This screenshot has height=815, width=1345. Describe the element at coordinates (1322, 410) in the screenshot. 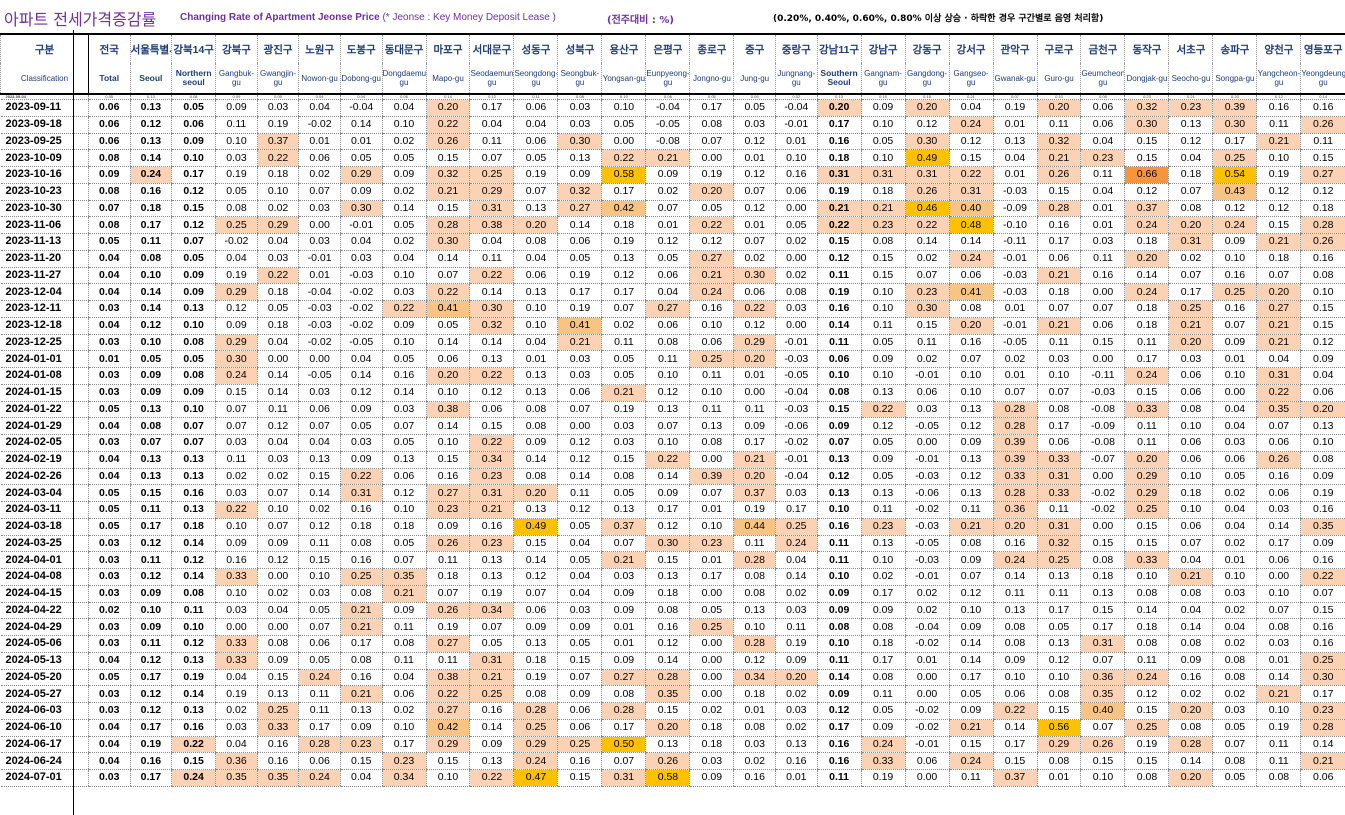

I see `table-cell: 0.20` at that location.